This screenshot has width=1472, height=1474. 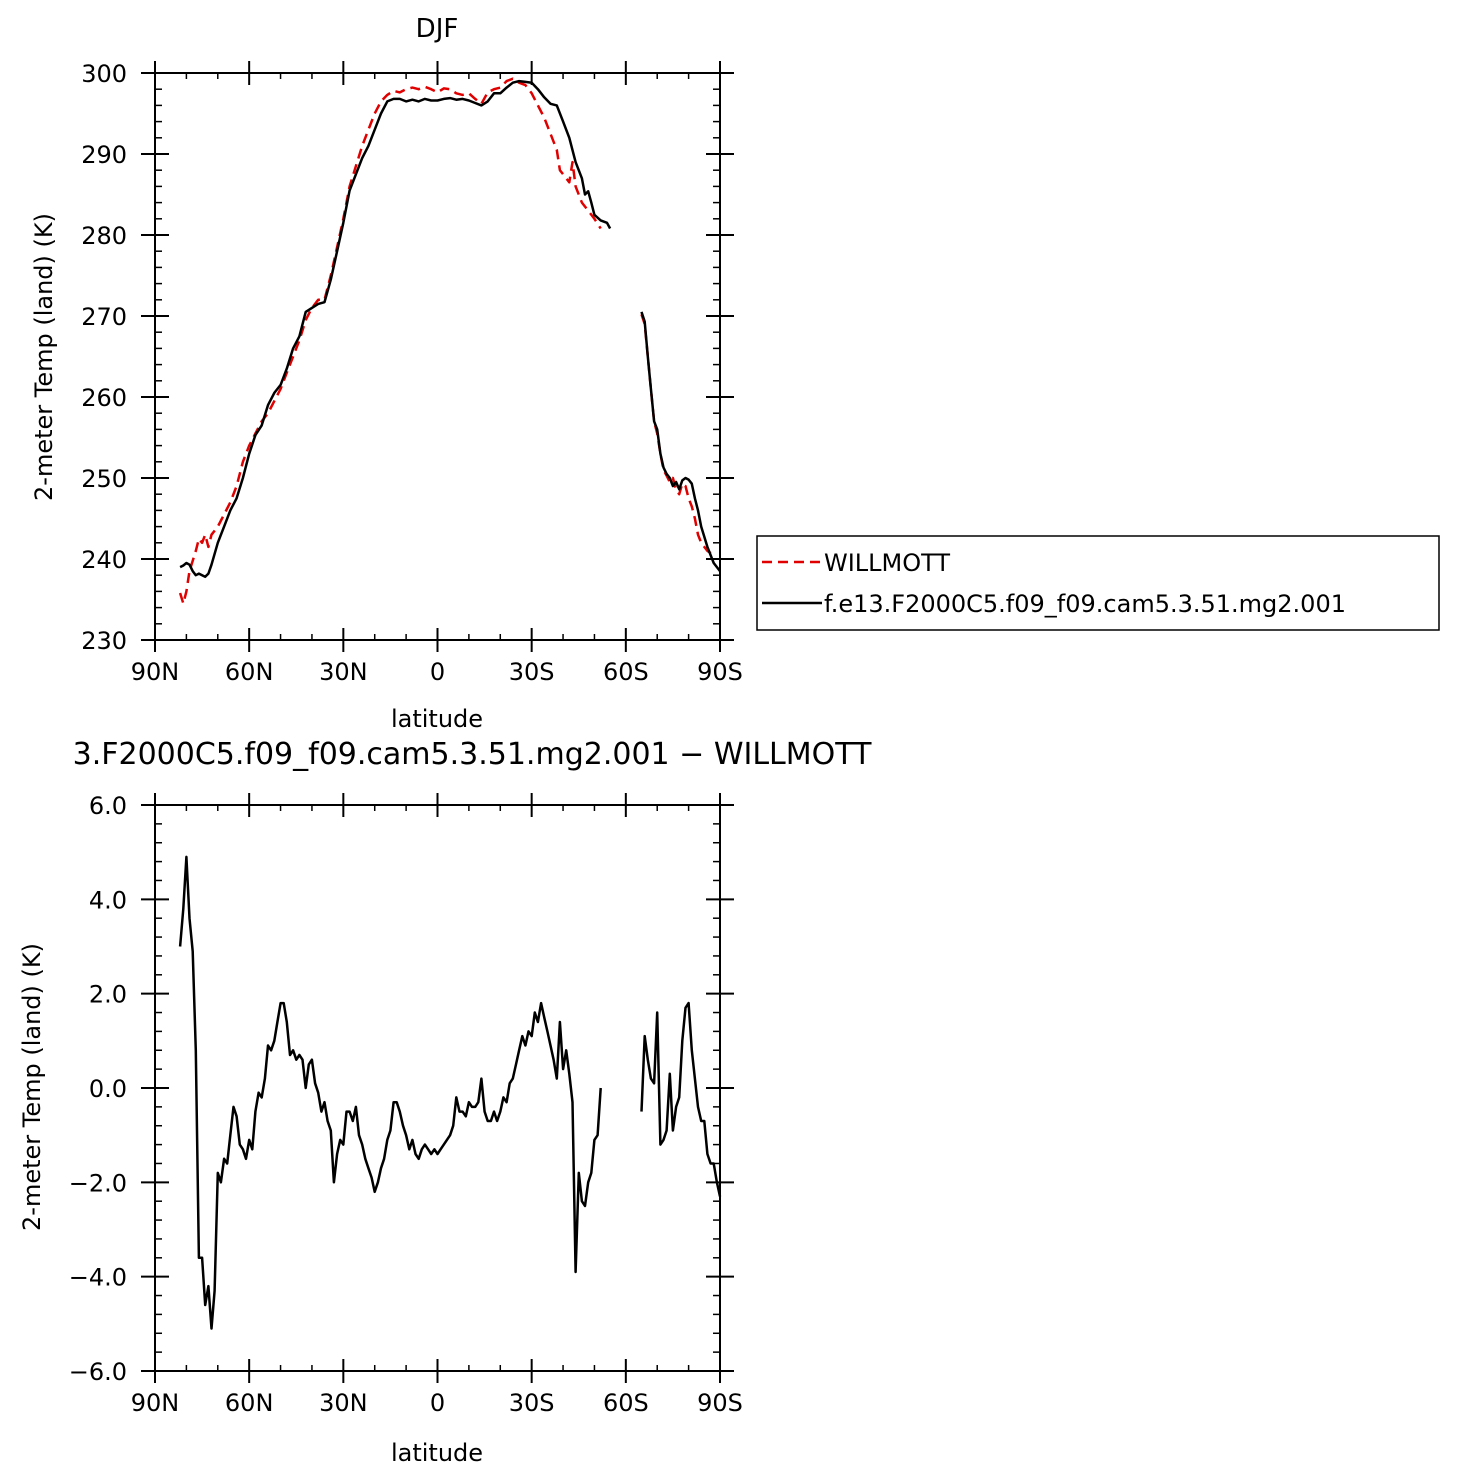 What do you see at coordinates (104, 641) in the screenshot?
I see `y-tick-label: 230` at bounding box center [104, 641].